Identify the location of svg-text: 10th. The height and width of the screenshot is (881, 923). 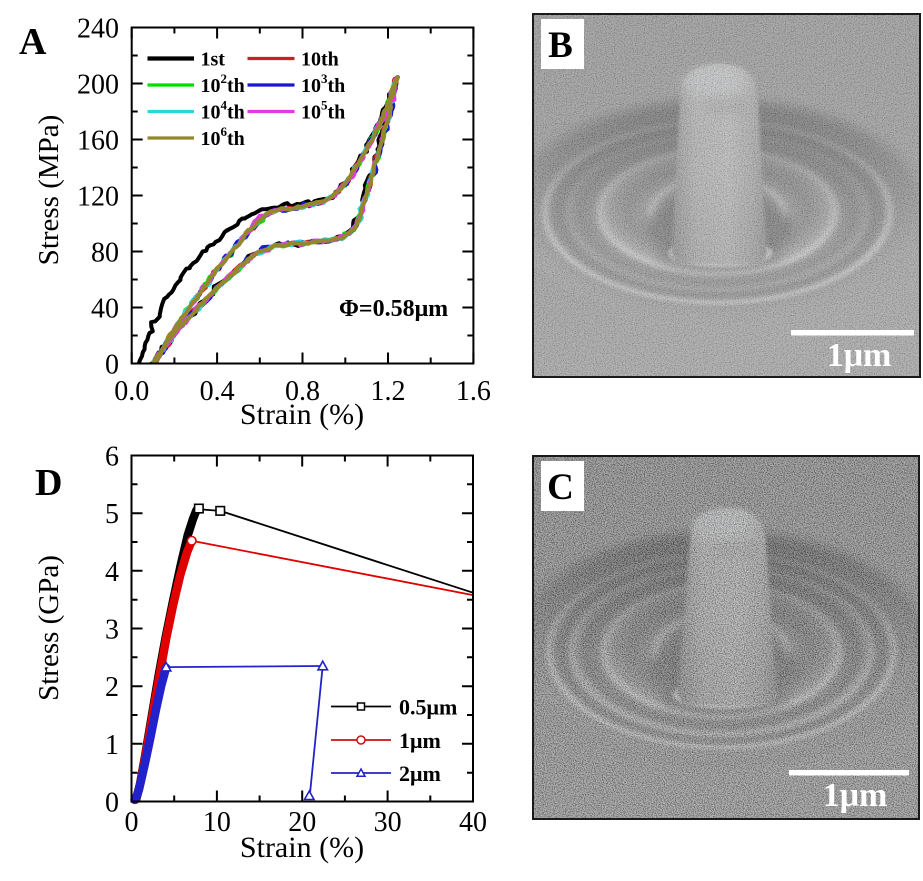
(320, 60).